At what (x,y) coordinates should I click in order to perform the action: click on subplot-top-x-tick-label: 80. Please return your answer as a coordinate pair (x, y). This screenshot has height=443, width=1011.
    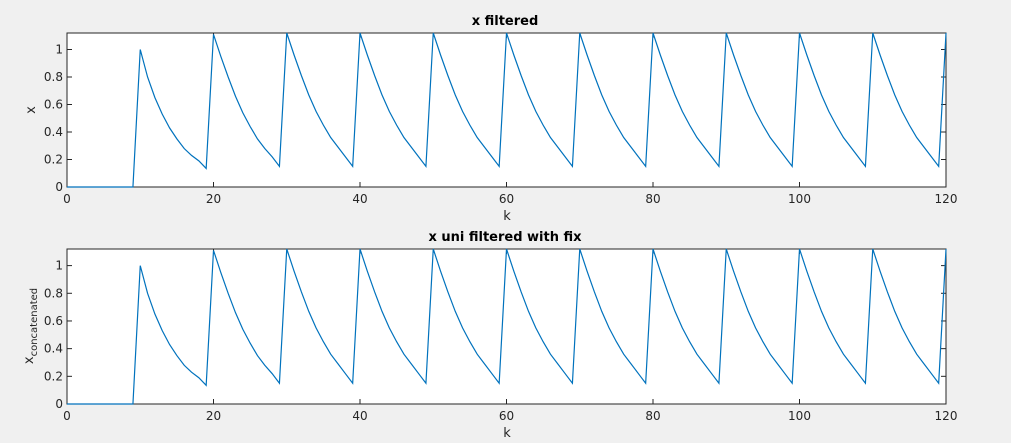
    Looking at the image, I should click on (652, 199).